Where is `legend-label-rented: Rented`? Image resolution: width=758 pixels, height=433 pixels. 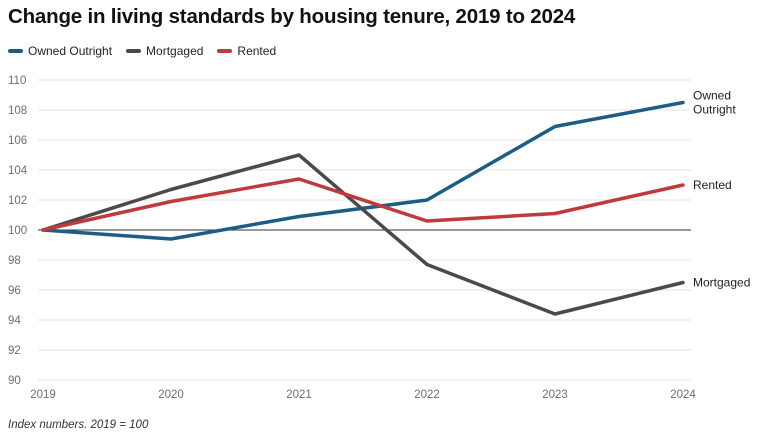
legend-label-rented: Rented is located at coordinates (257, 51).